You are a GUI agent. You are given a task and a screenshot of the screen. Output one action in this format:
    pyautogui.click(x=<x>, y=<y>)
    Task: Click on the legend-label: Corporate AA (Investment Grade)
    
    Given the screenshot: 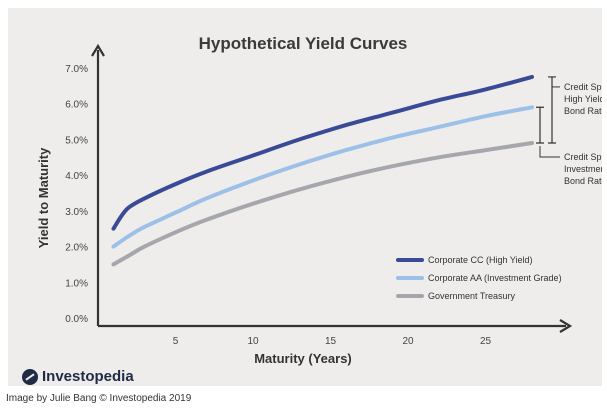 What is the action you would take?
    pyautogui.click(x=495, y=278)
    